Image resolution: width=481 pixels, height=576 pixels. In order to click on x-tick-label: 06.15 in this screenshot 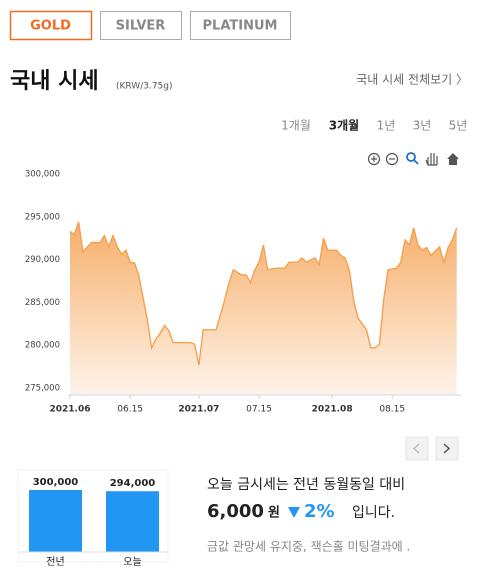, I will do `click(130, 410)`.